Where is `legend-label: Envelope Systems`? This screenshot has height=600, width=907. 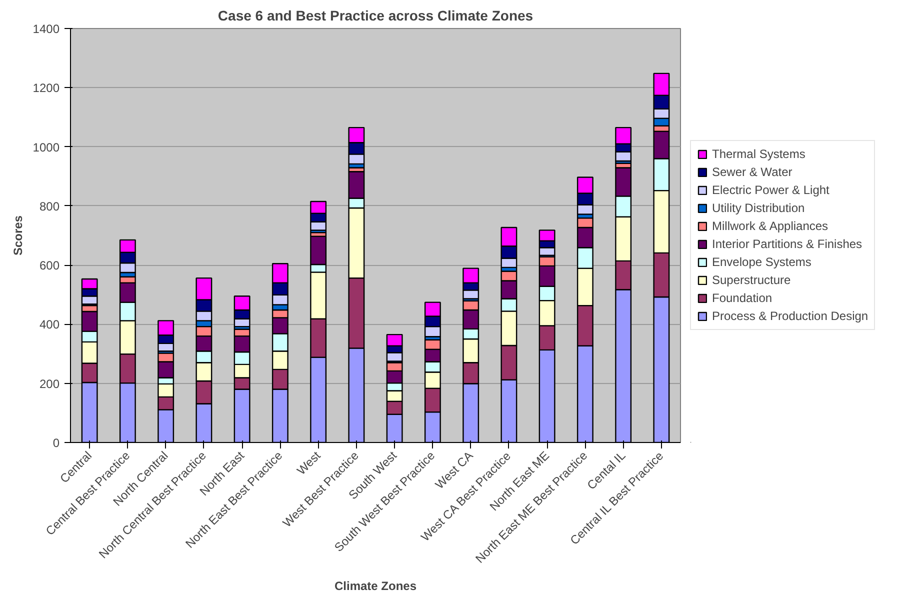
legend-label: Envelope Systems is located at coordinates (762, 262).